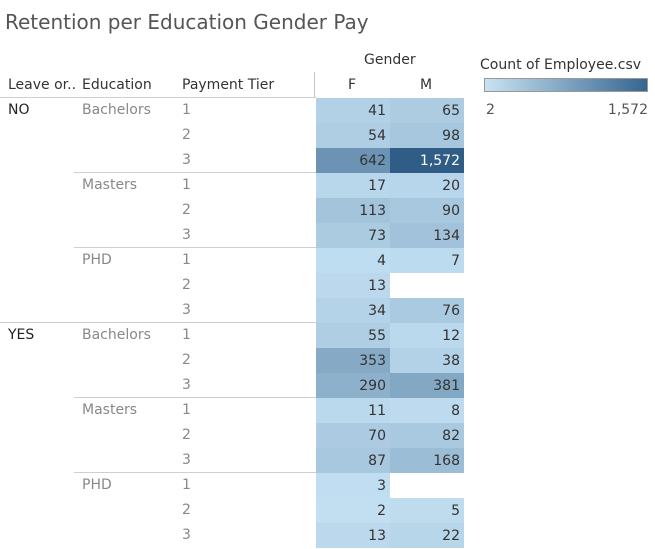  I want to click on heatmap-cell: 4, so click(353, 260).